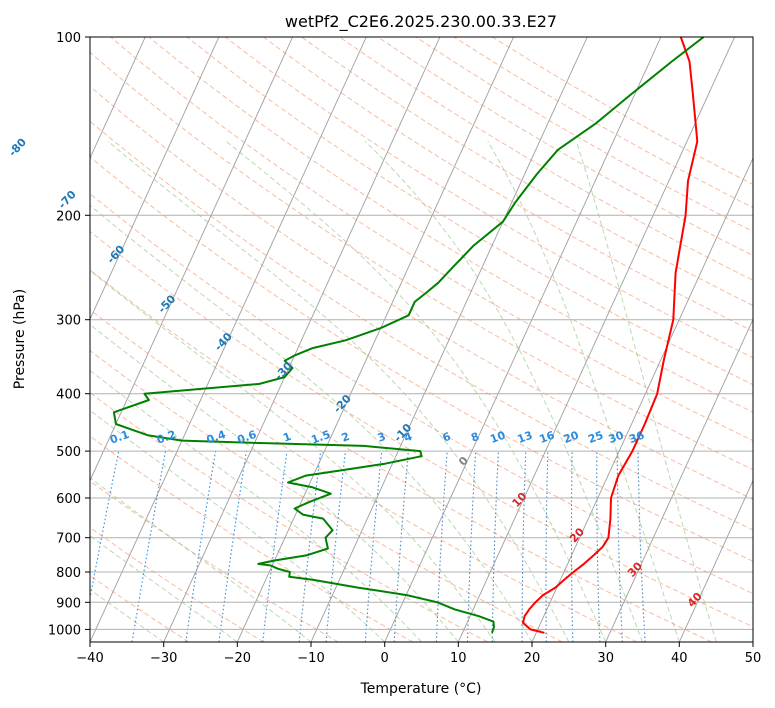 Image resolution: width=775 pixels, height=708 pixels. What do you see at coordinates (475, 437) in the screenshot?
I see `mixing-ratio-label: 8` at bounding box center [475, 437].